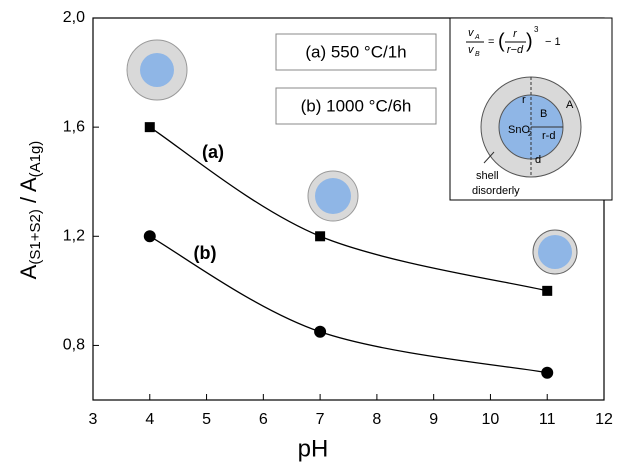  I want to click on inset-label: r, so click(524, 100).